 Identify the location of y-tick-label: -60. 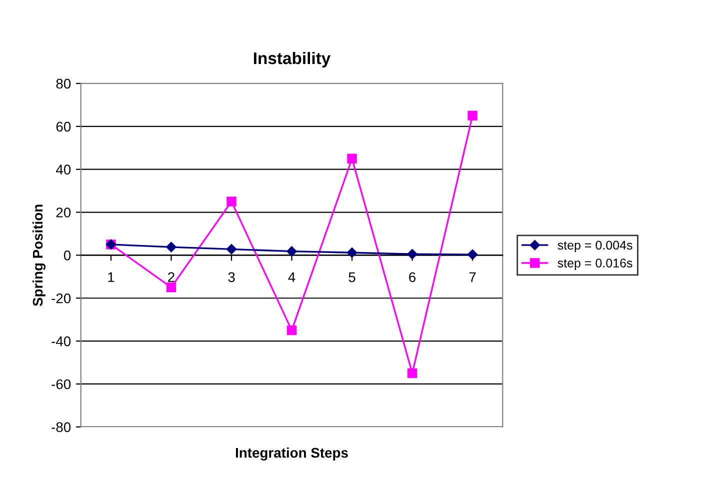
(61, 384).